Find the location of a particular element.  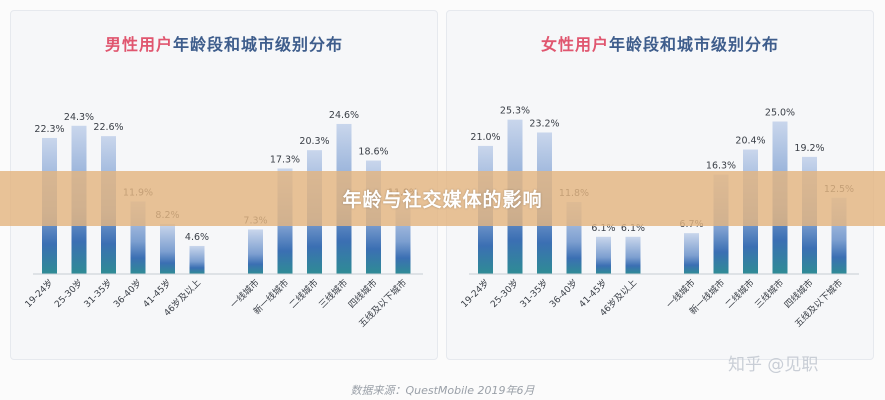

data-source-note: 数据来源：QuestMobile 2019年6月 is located at coordinates (442, 390).